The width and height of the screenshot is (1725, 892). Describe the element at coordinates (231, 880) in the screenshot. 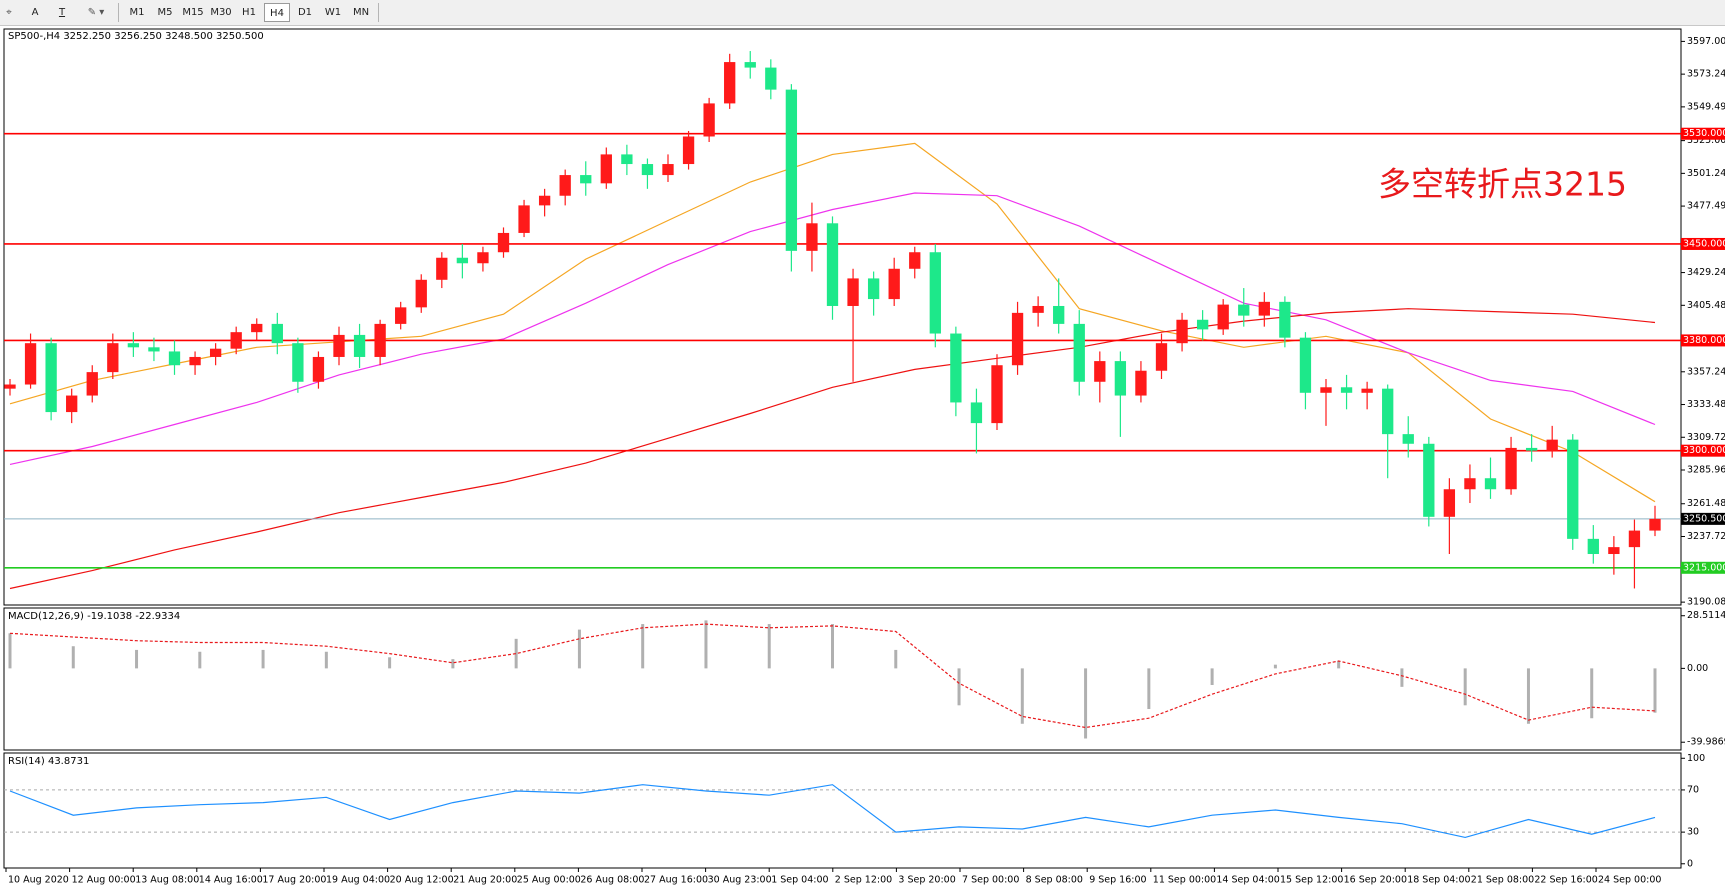

I see `x-tick-label: 14 Aug 16:00` at that location.